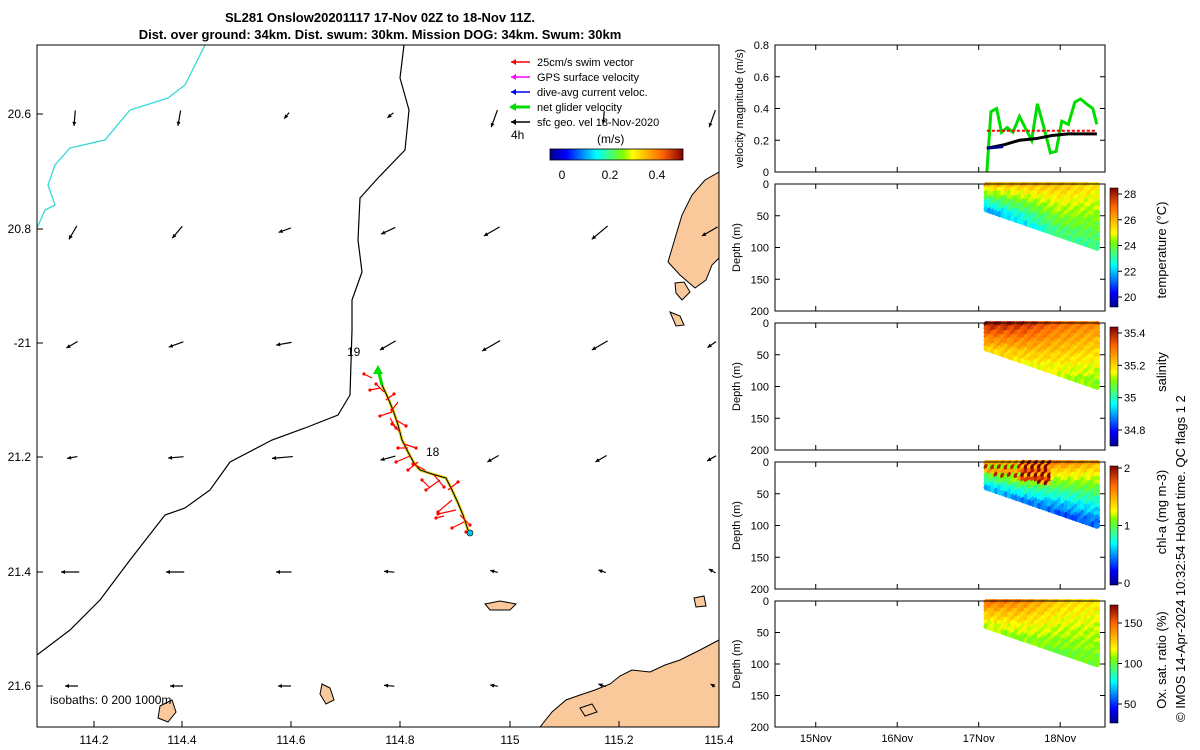  What do you see at coordinates (1130, 272) in the screenshot?
I see `cbar-tick-label: 22` at bounding box center [1130, 272].